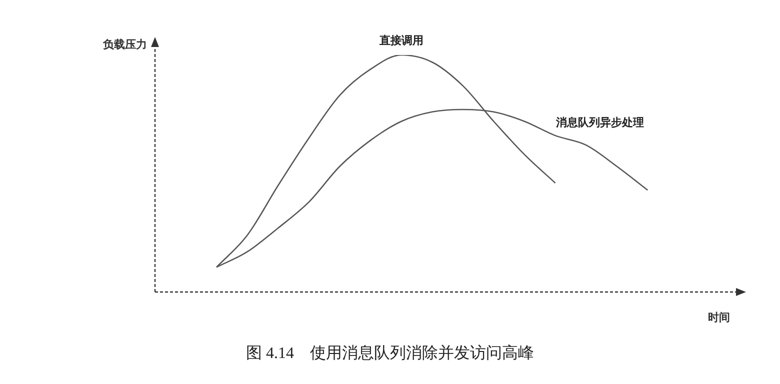 Image resolution: width=780 pixels, height=384 pixels. Describe the element at coordinates (401, 40) in the screenshot. I see `series-label: 直接调用` at that location.